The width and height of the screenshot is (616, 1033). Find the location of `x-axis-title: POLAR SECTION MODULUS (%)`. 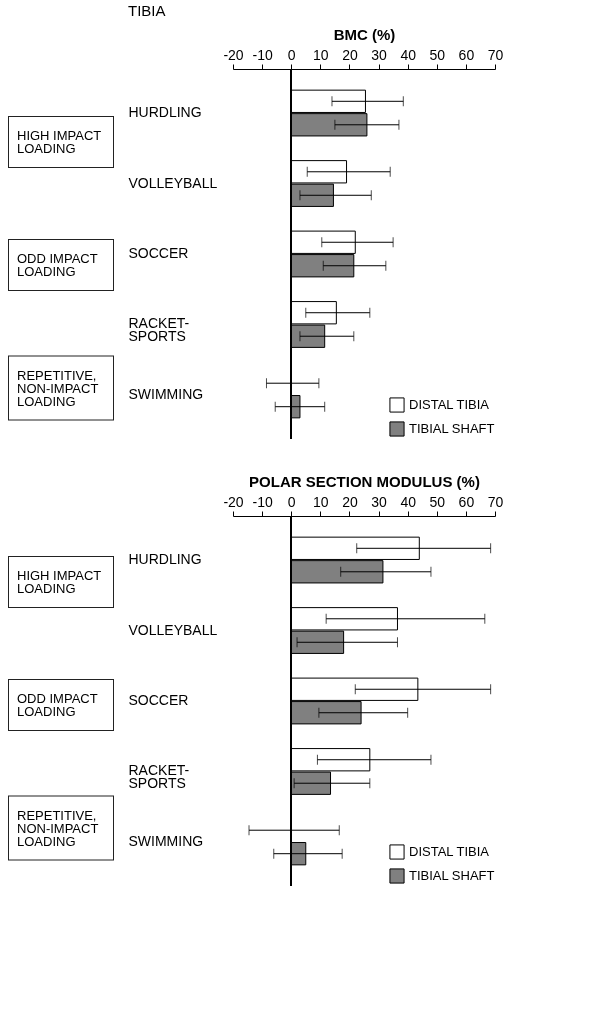

x-axis-title: POLAR SECTION MODULUS (%) is located at coordinates (364, 481).